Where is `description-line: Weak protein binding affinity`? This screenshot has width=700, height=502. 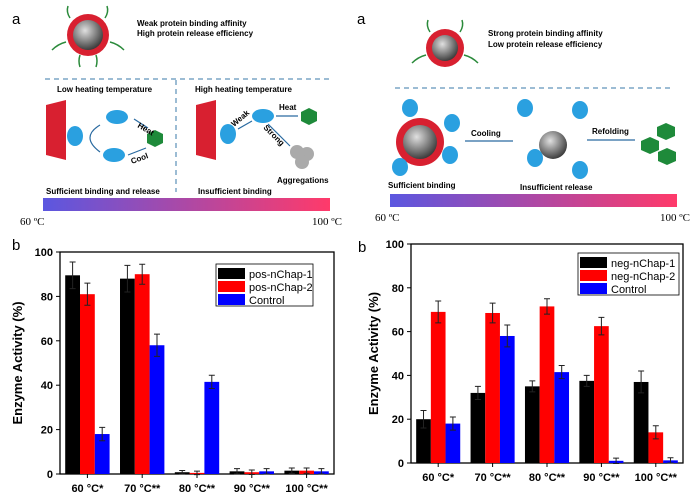 description-line: Weak protein binding affinity is located at coordinates (192, 23).